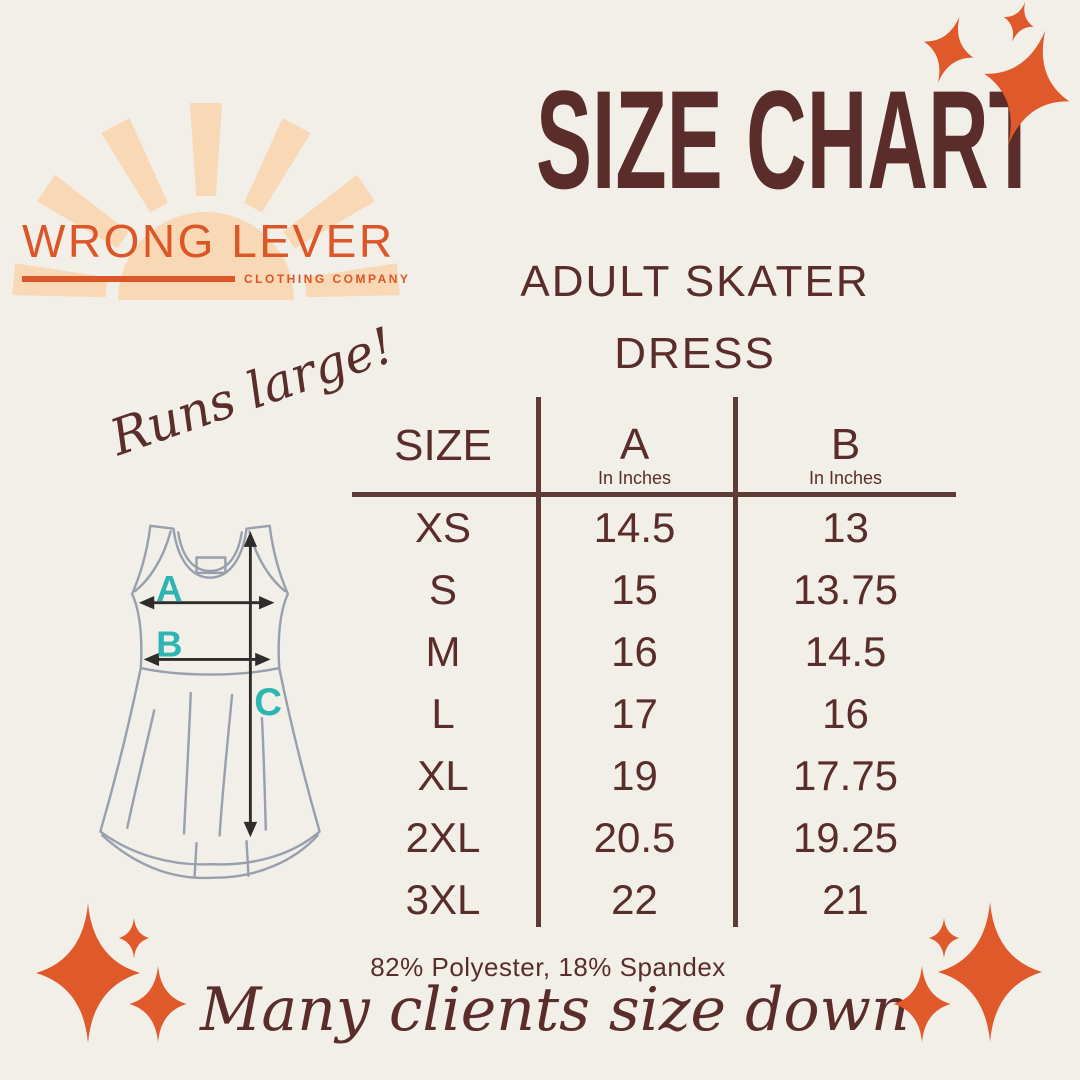 This screenshot has height=1080, width=1080. Describe the element at coordinates (634, 454) in the screenshot. I see `column-header-a: A In Inches` at that location.